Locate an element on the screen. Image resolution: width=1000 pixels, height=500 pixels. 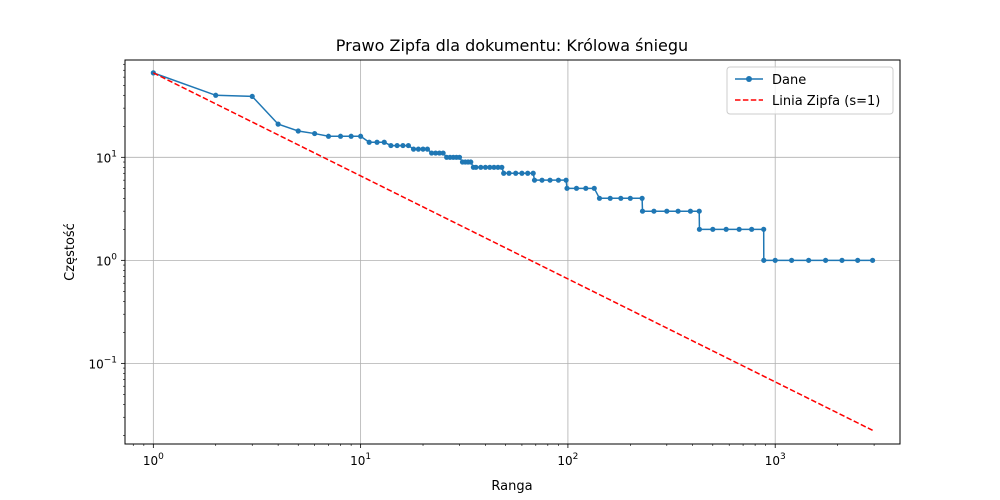
y-tick-label: 10¹ is located at coordinates (106, 157).